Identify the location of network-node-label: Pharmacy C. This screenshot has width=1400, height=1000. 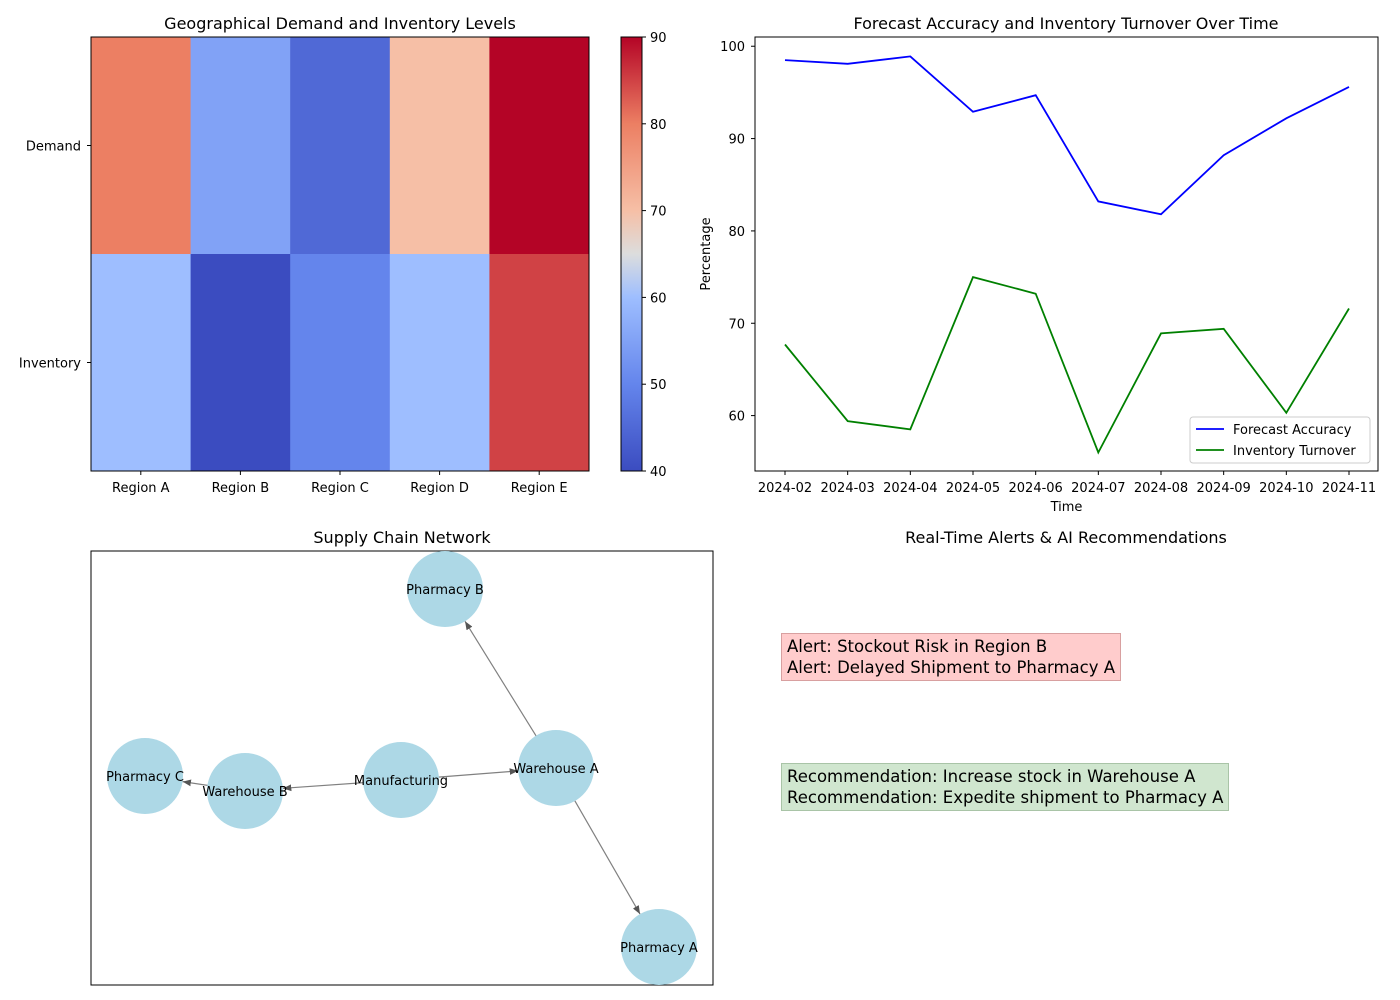
(145, 777).